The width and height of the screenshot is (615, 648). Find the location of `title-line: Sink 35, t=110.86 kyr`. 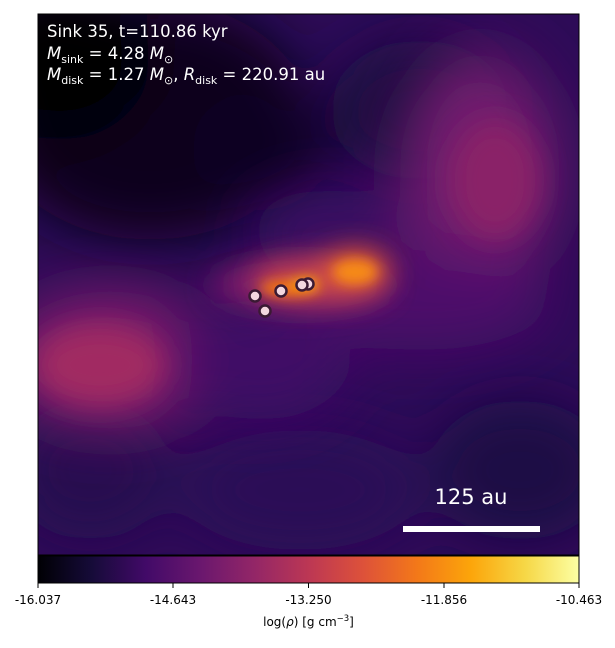

title-line: Sink 35, t=110.86 kyr is located at coordinates (137, 31).